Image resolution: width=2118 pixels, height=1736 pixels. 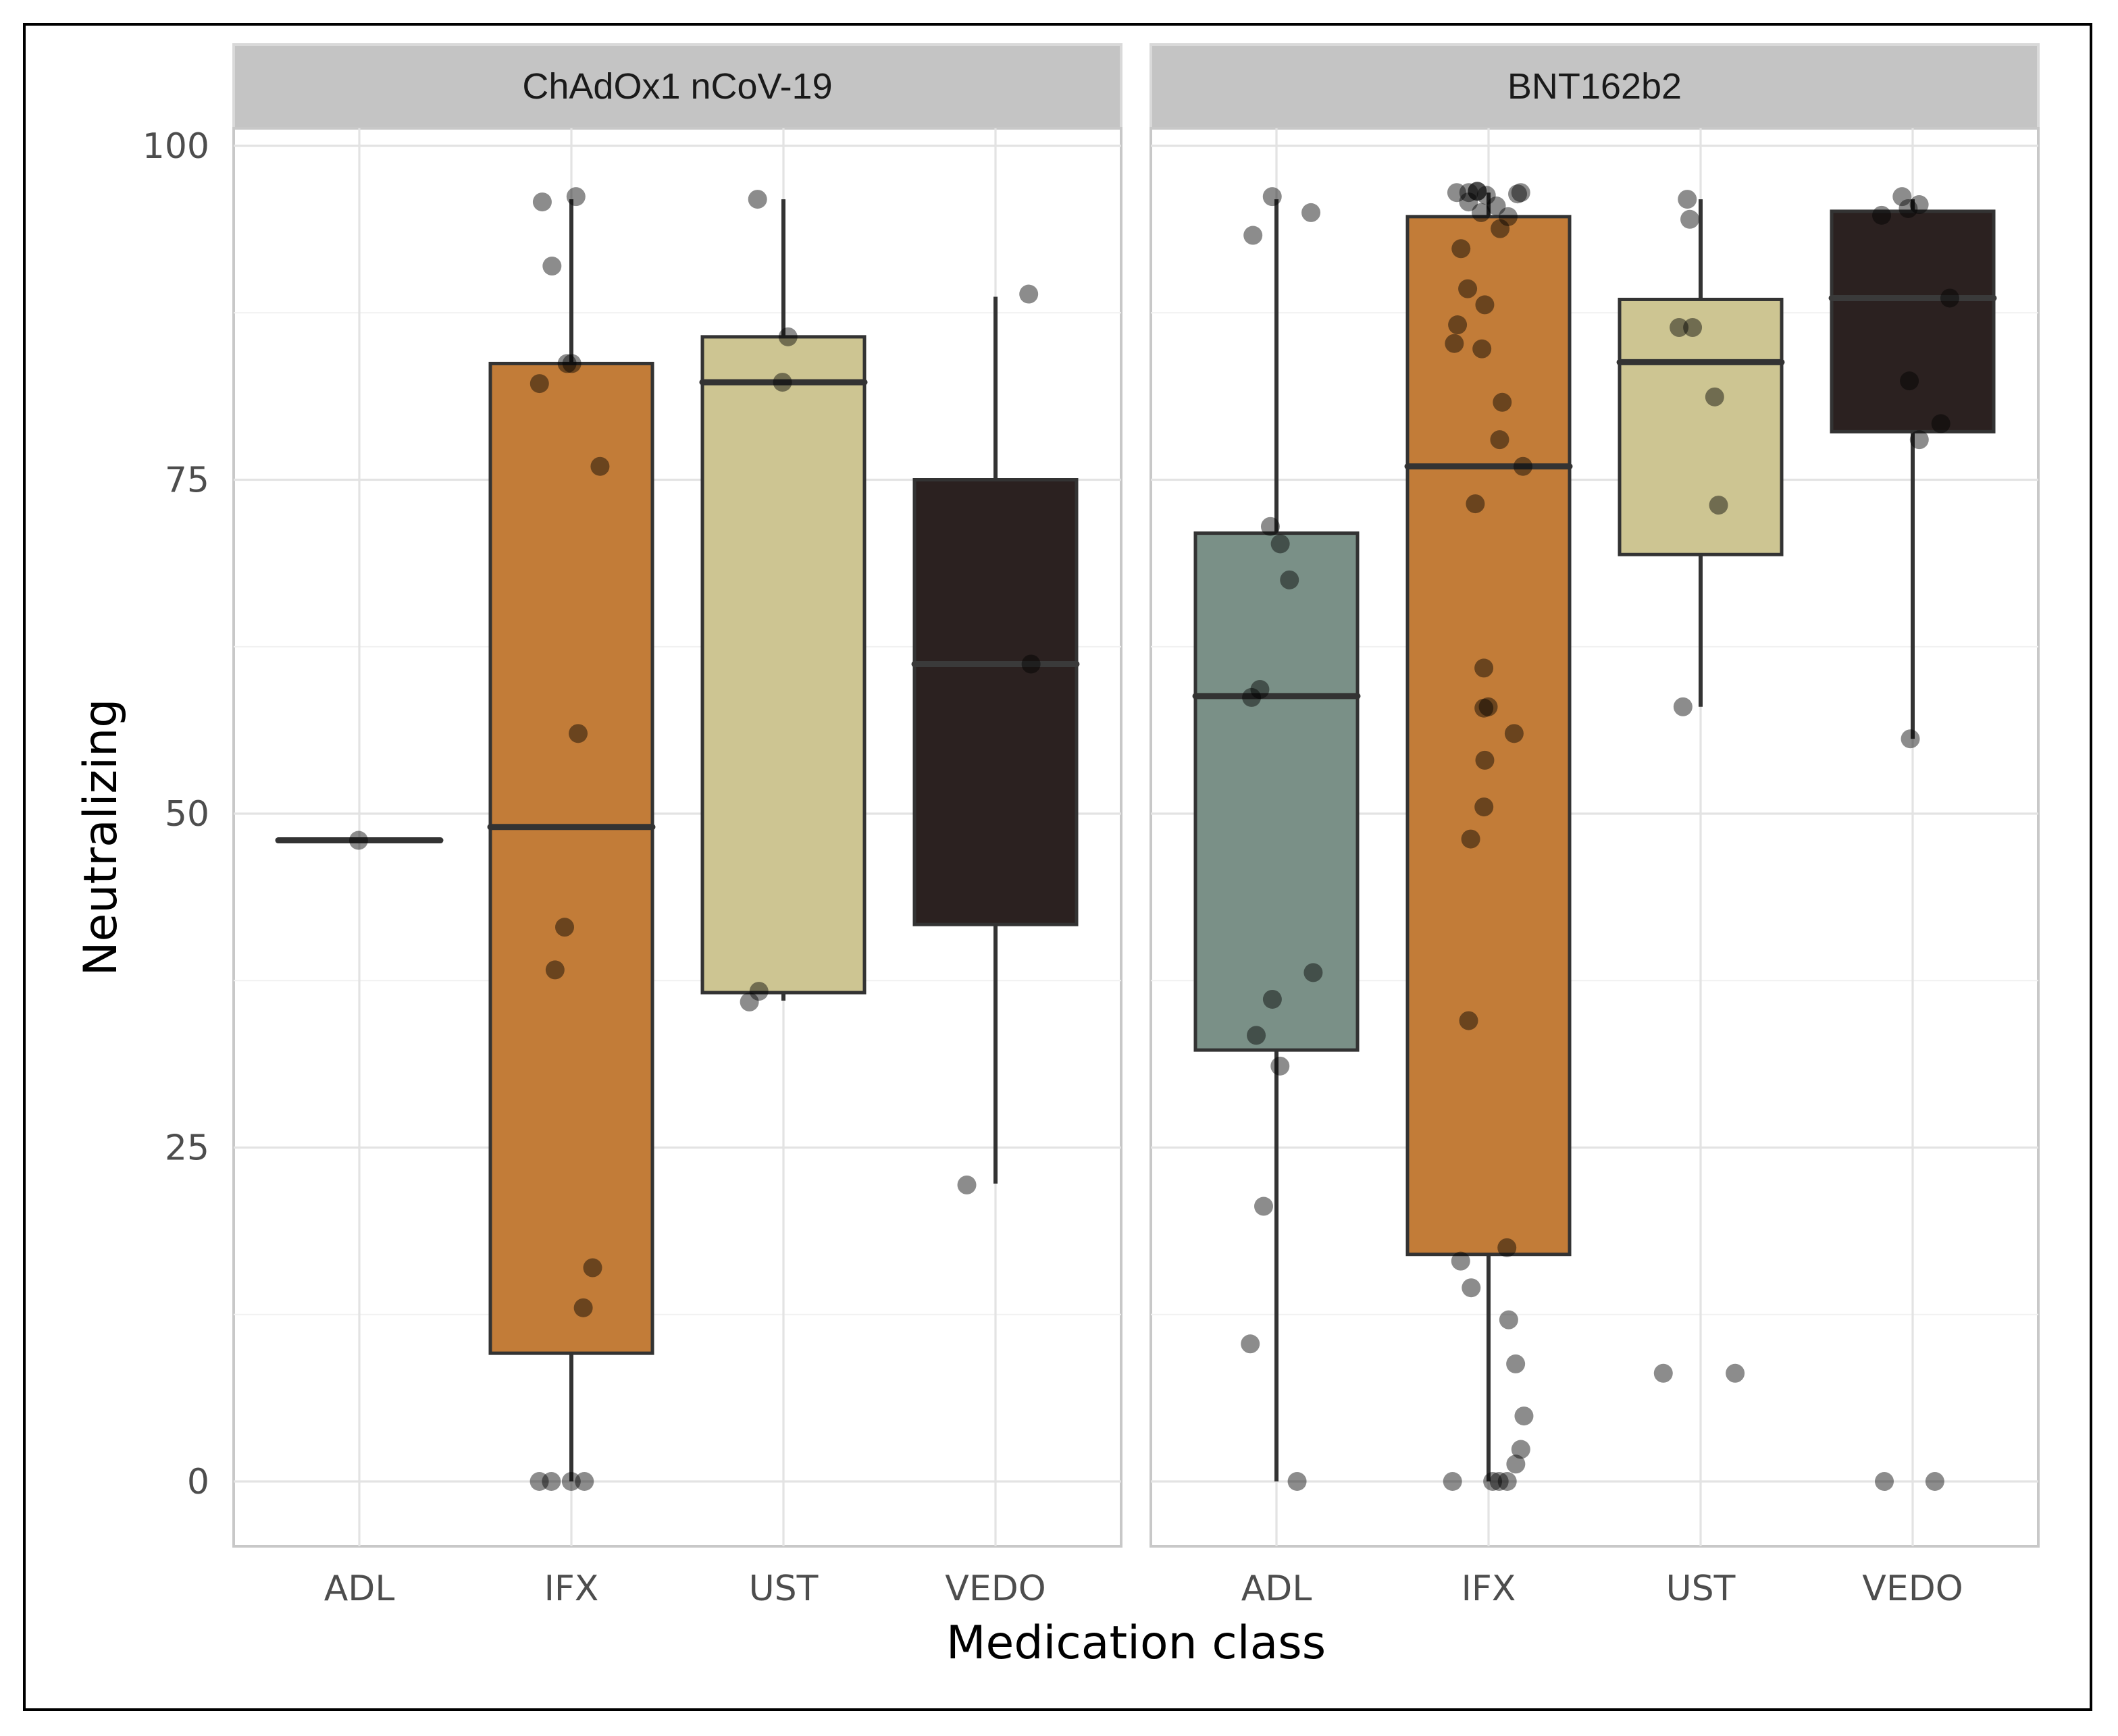 I want to click on facet-strip, so click(x=1595, y=86).